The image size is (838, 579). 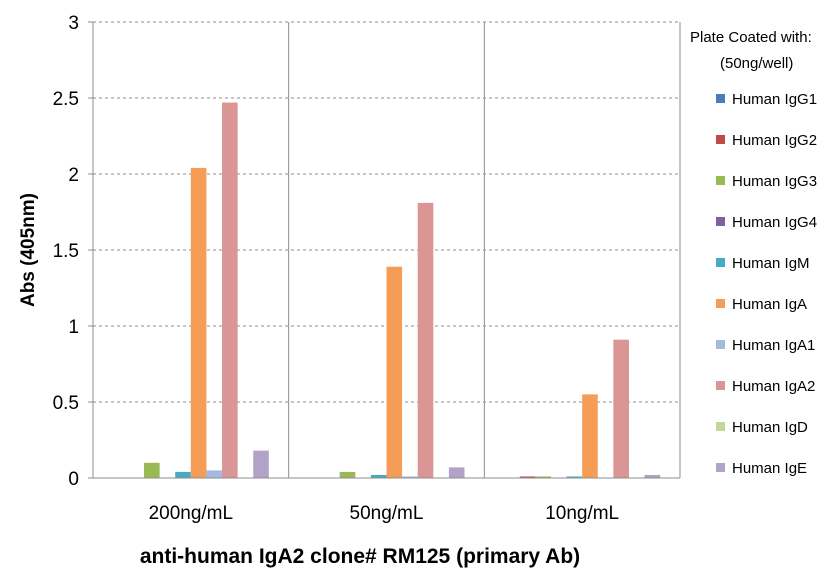 What do you see at coordinates (73, 327) in the screenshot?
I see `y-tick-label: 1` at bounding box center [73, 327].